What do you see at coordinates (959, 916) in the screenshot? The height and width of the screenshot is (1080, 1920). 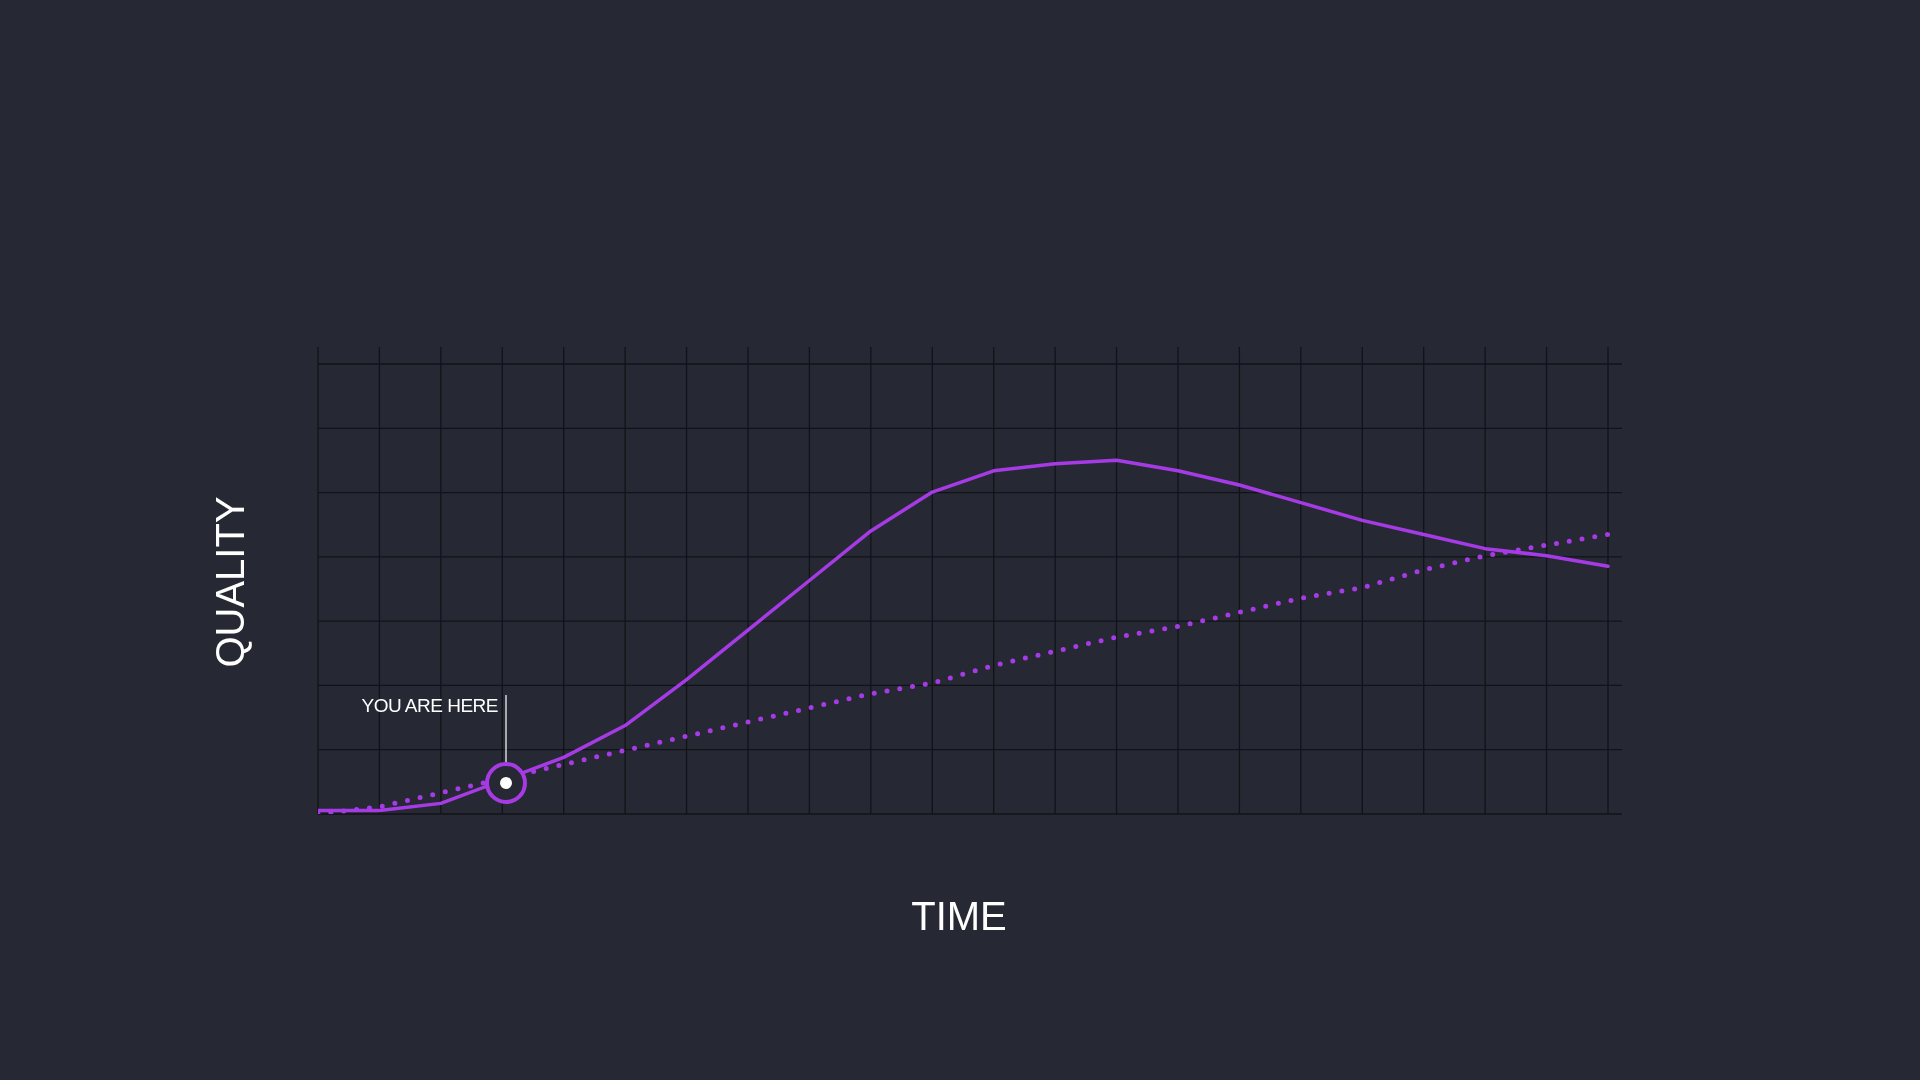 I see `x-axis-title: TIME` at bounding box center [959, 916].